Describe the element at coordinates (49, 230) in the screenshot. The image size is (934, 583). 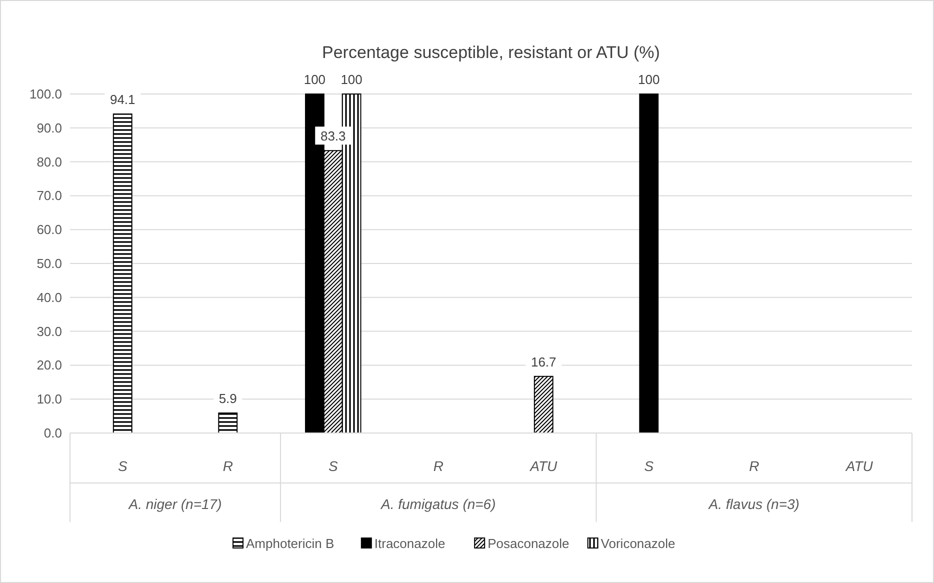
I see `y-tick-label: 60.0` at that location.